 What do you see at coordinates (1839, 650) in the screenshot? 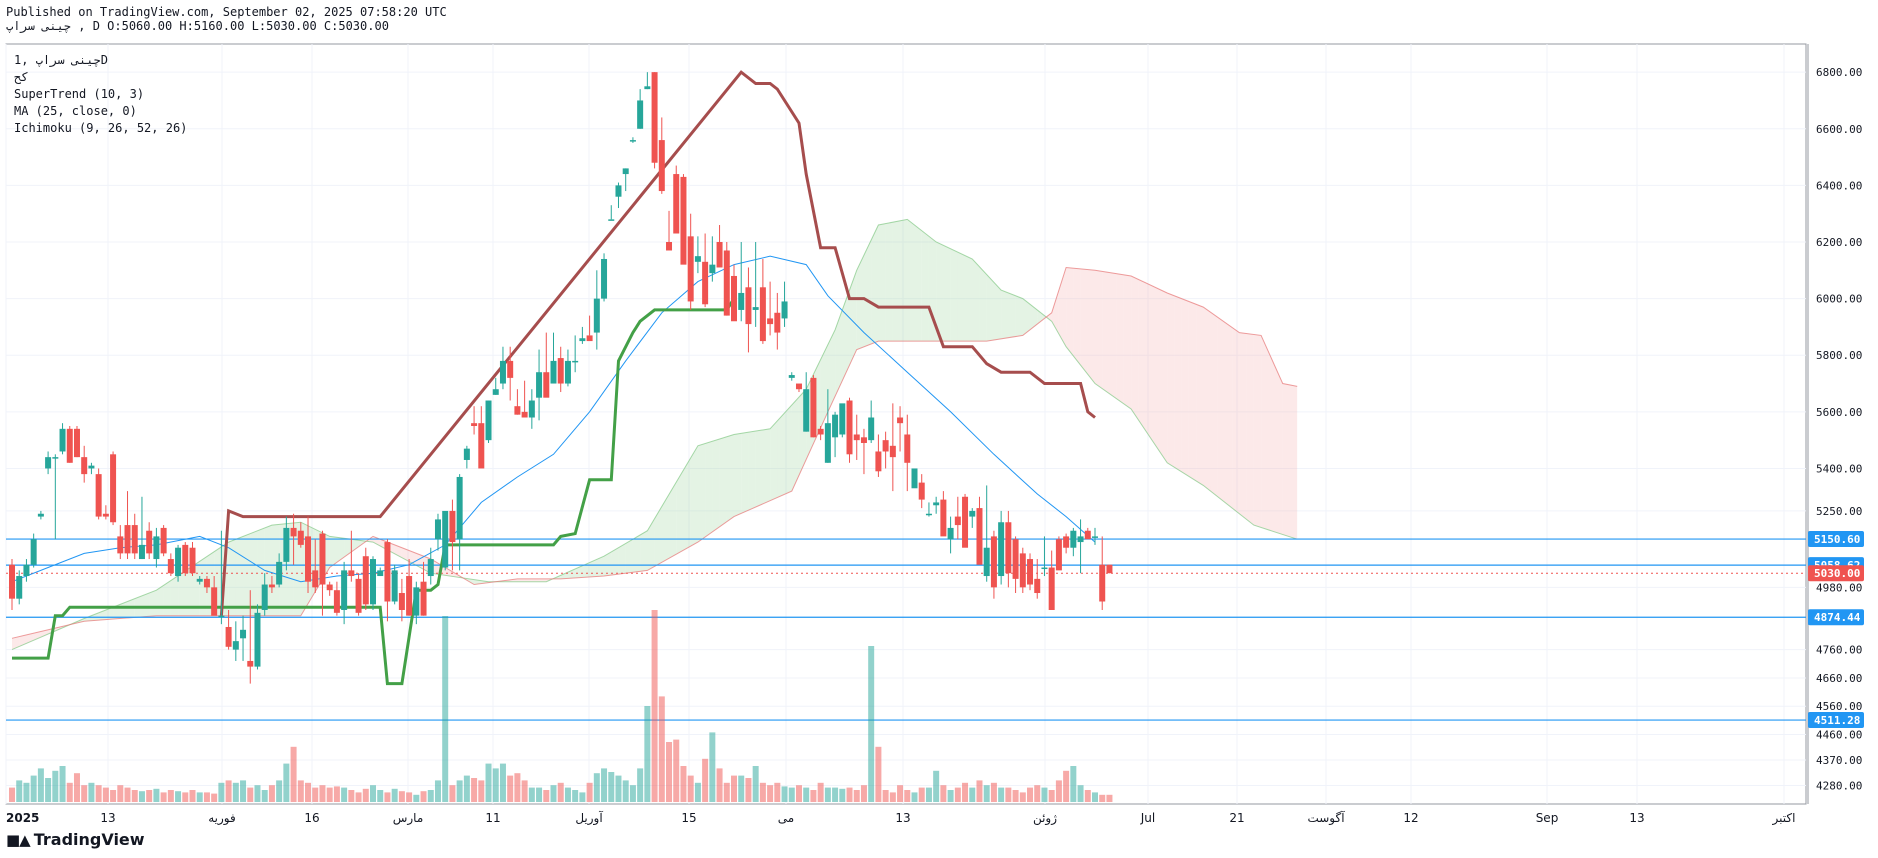
I see `y-tick-label: 4760.00` at bounding box center [1839, 650].